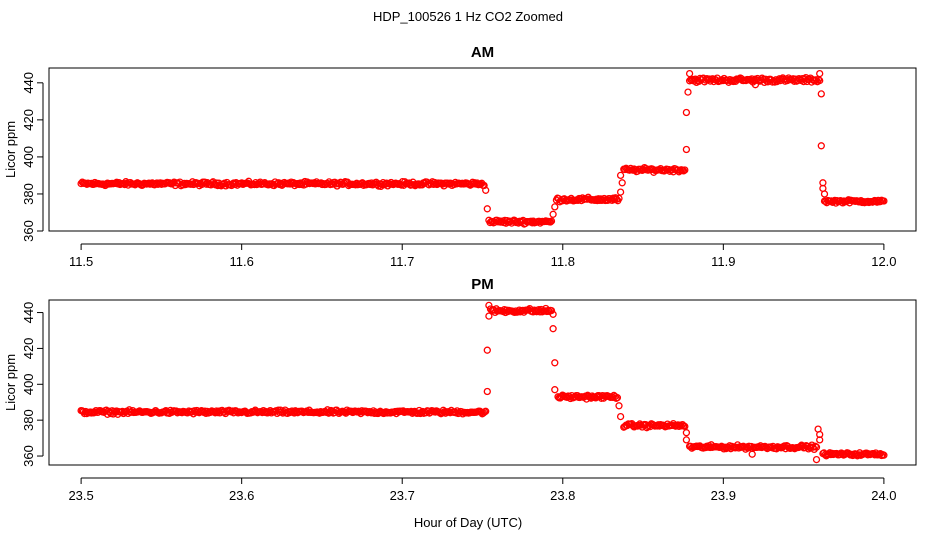 This screenshot has height=540, width=936. Describe the element at coordinates (883, 495) in the screenshot. I see `x-tick-label: 24.0` at that location.